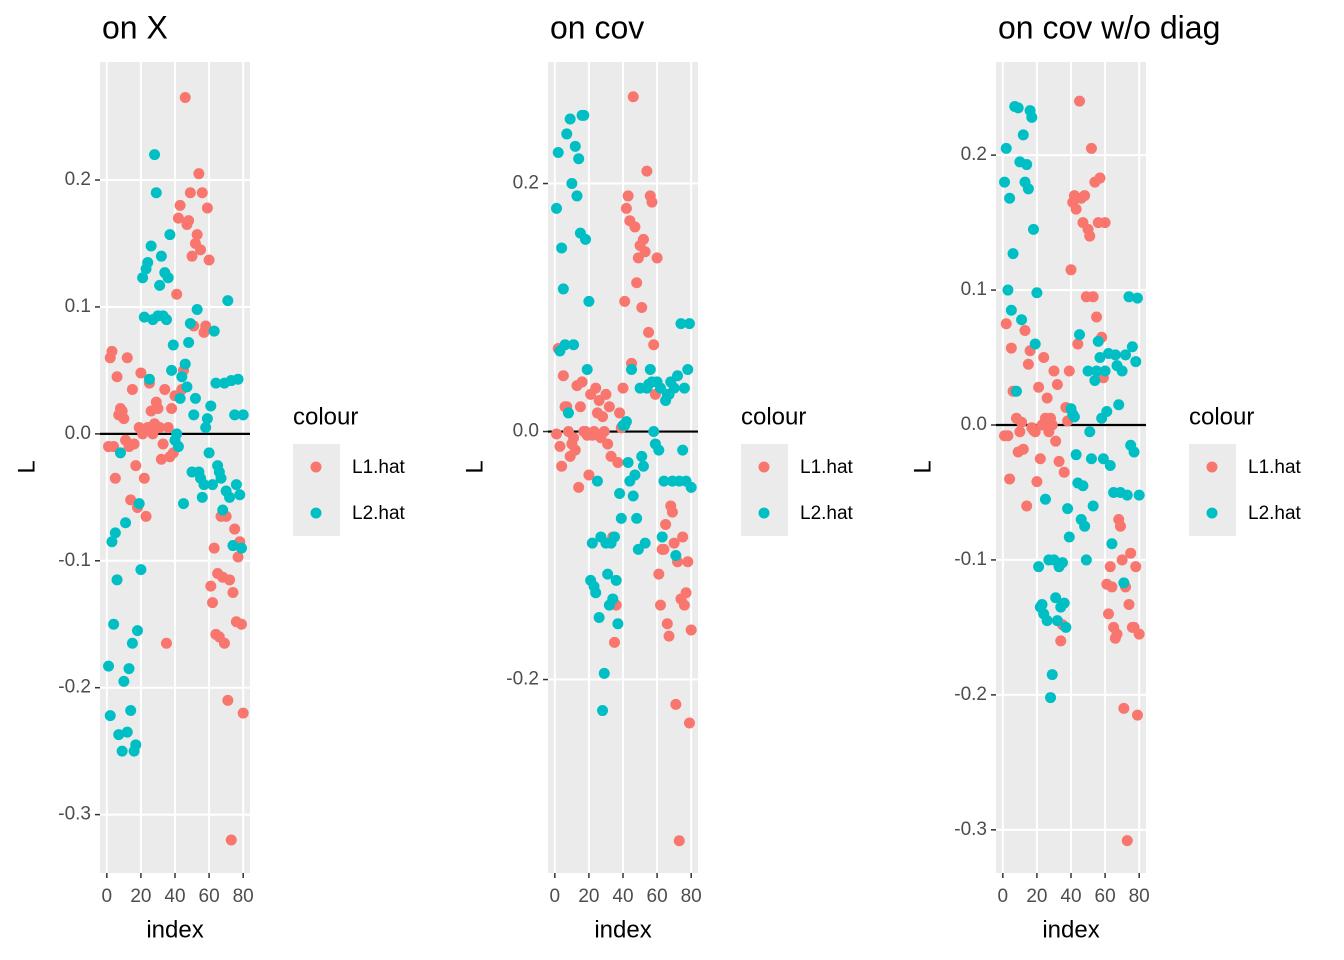 The image size is (1344, 960). Describe the element at coordinates (379, 467) in the screenshot. I see `legend-label: L1.hat` at that location.